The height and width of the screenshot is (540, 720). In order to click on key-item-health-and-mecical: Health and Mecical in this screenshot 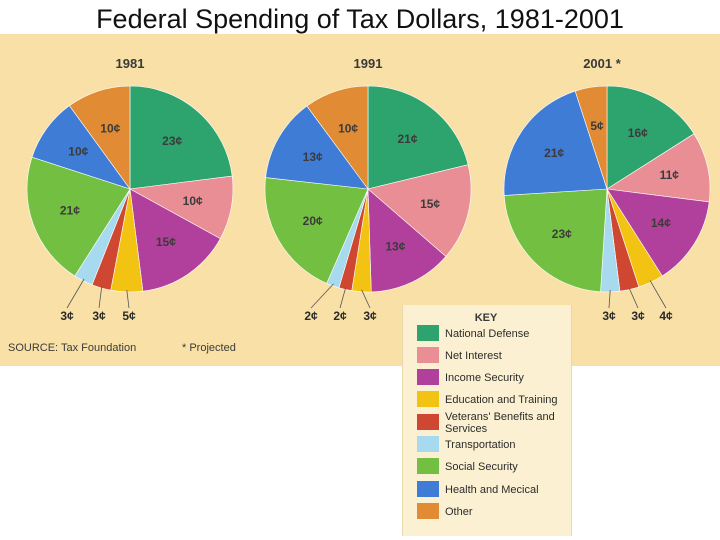, I will do `click(478, 489)`.